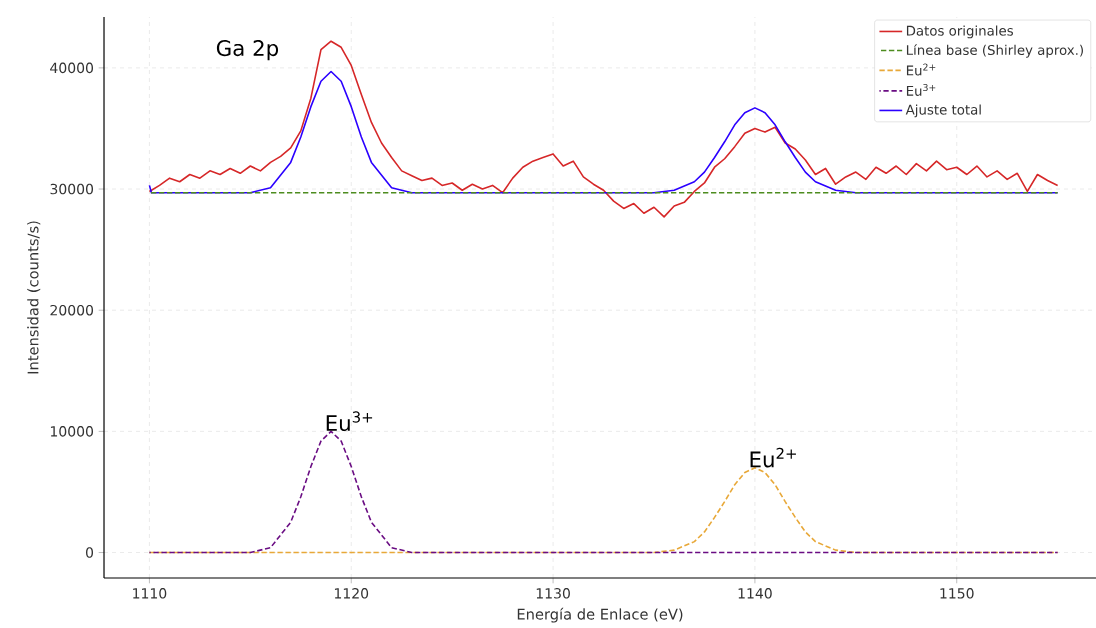 Image resolution: width=1096 pixels, height=628 pixels. I want to click on x-tick-label: 1130, so click(553, 593).